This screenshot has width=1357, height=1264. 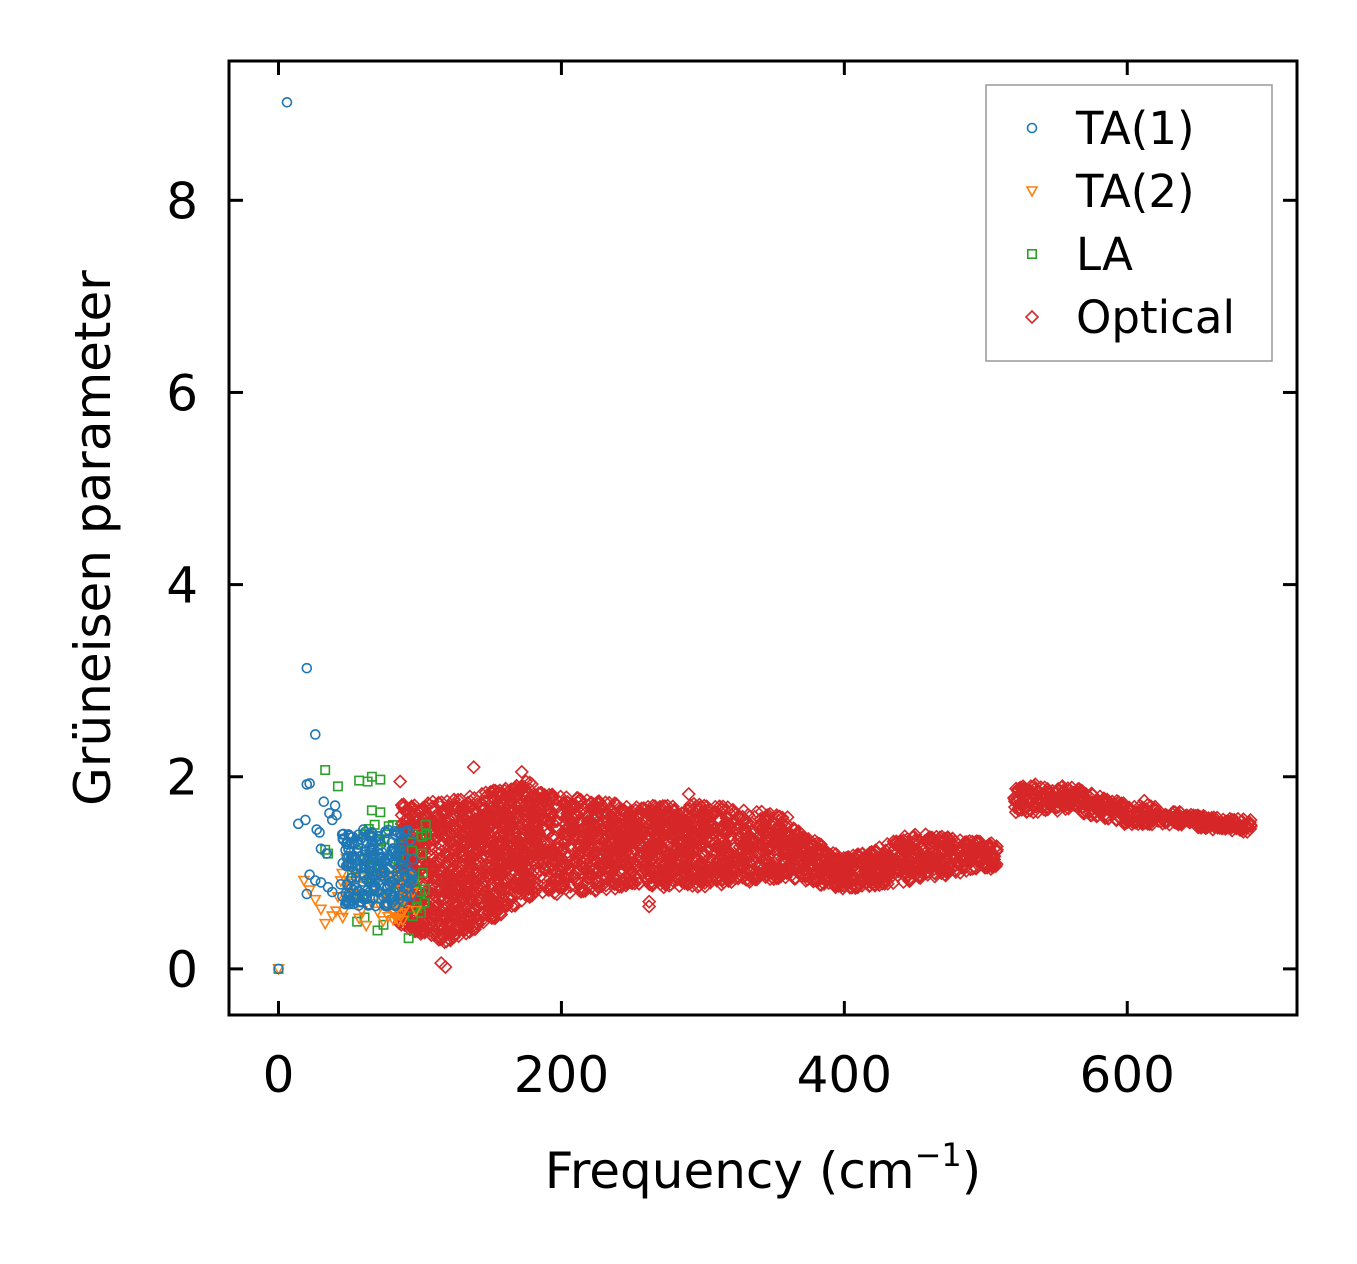 What do you see at coordinates (182, 778) in the screenshot?
I see `y-tick-label: 2` at bounding box center [182, 778].